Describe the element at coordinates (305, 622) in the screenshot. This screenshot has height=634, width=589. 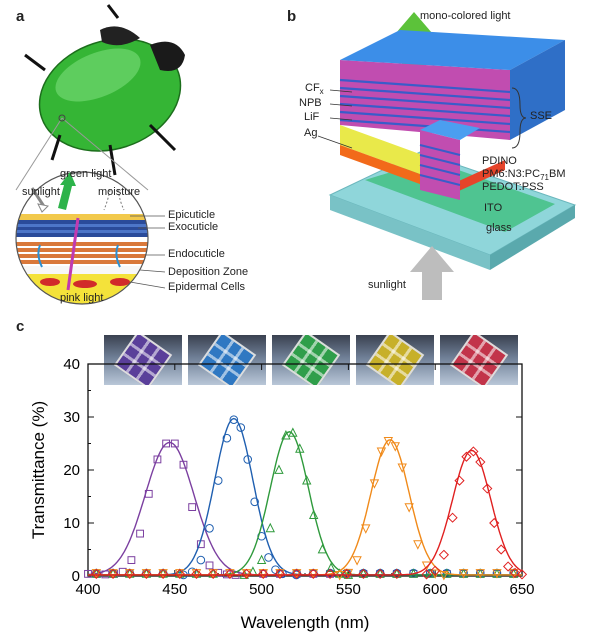
I see `x-axis-label: Wavelength (nm)` at that location.